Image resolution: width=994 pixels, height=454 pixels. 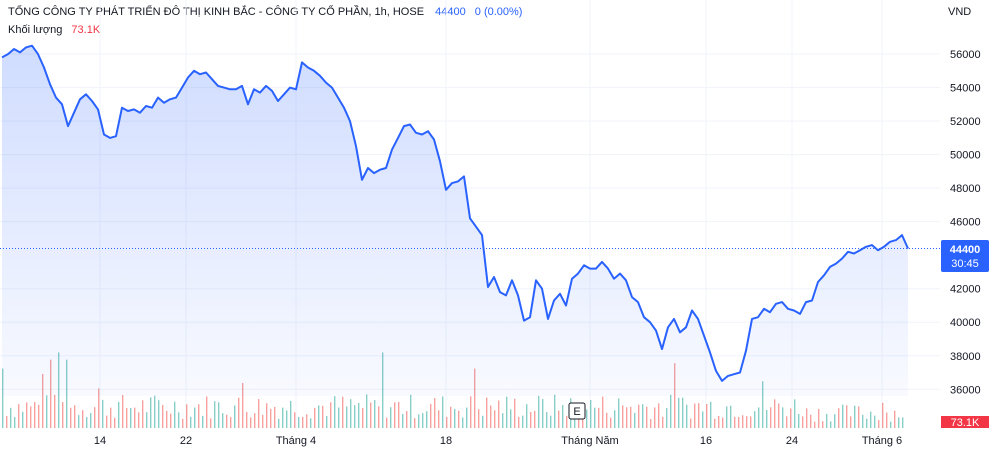 I want to click on volume-badge-value: 73.1K, so click(x=965, y=423).